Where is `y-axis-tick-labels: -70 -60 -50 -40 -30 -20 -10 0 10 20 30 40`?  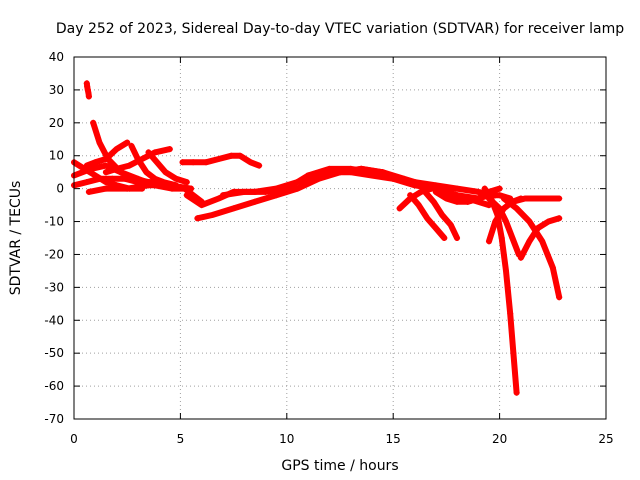 y-axis-tick-labels: -70 -60 -50 -40 -30 -20 -10 0 10 20 30 40 is located at coordinates (54, 238).